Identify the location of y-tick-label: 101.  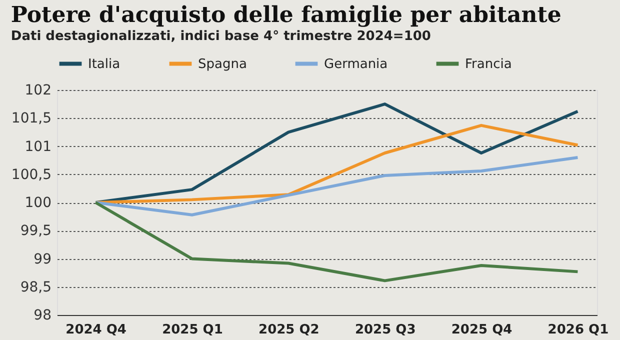
(38, 146).